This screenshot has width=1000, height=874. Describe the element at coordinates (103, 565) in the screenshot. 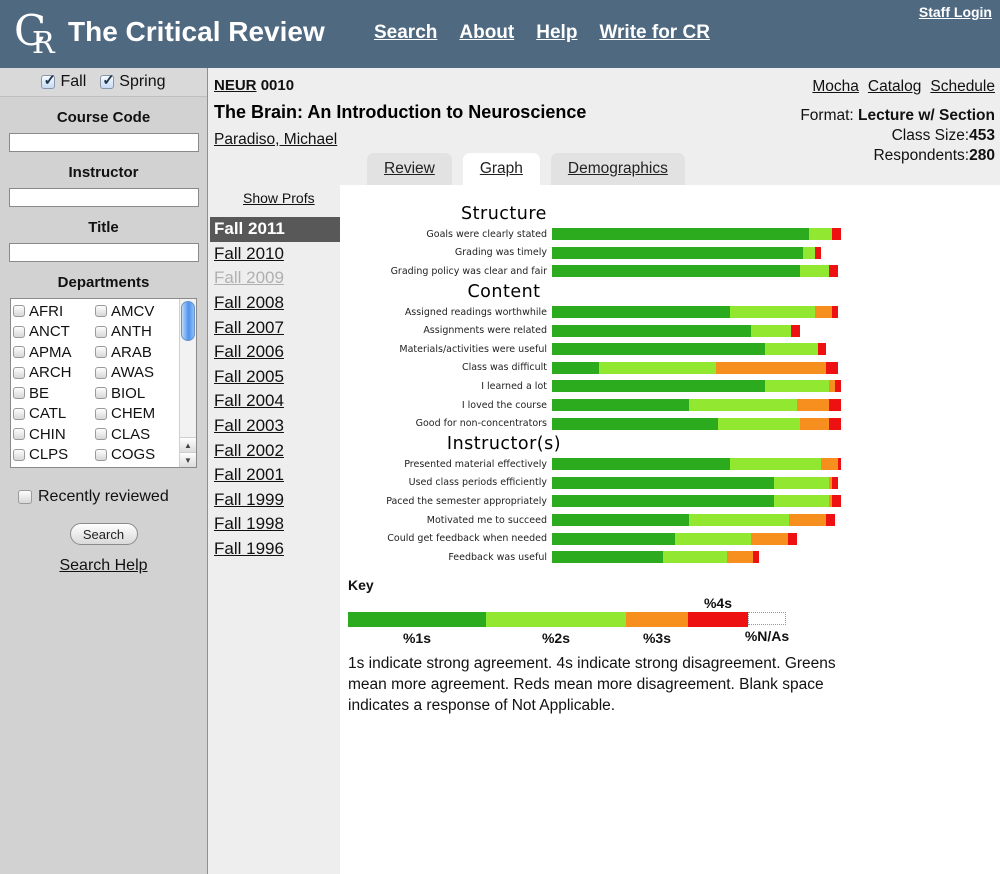

I see `search-help-link: Search Help` at that location.